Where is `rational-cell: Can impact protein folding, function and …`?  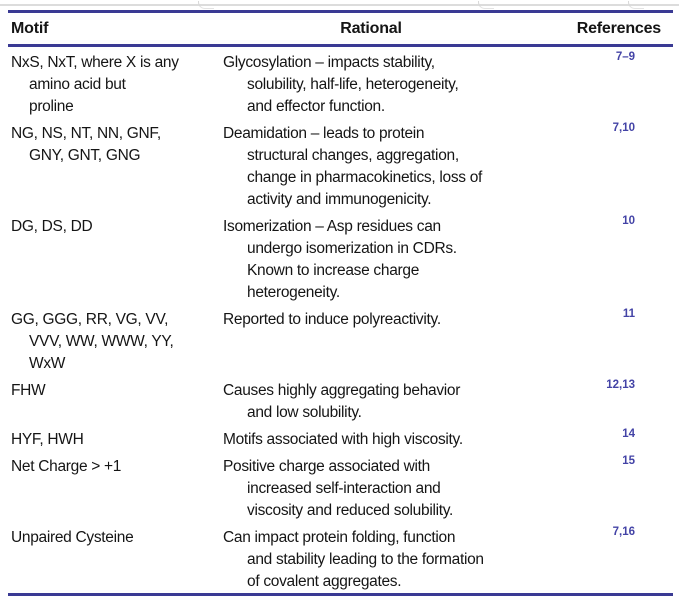 rational-cell: Can impact protein folding, function and … is located at coordinates (399, 560).